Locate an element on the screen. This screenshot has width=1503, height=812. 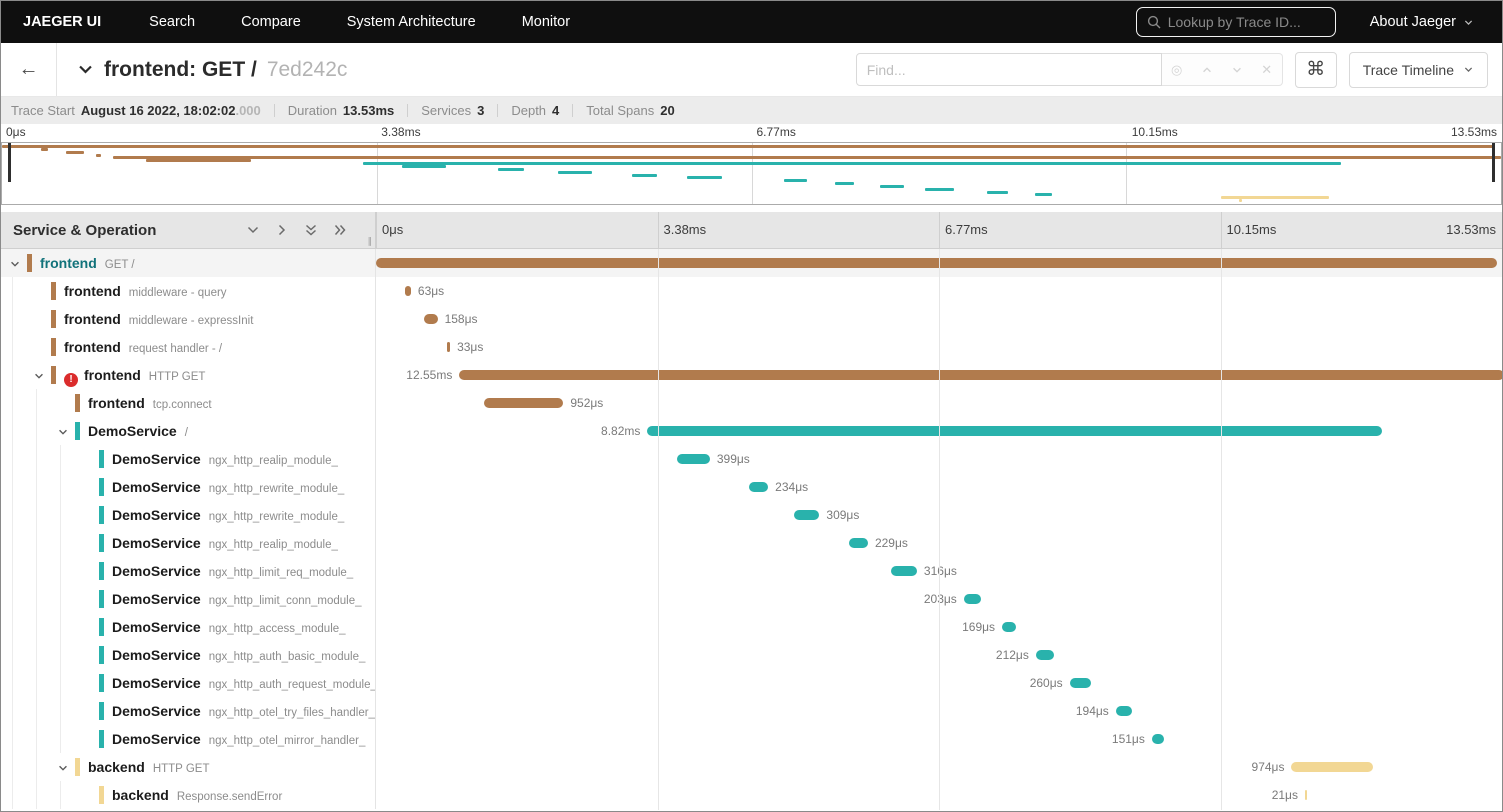
span-row: frontend request handler - / 33μs is located at coordinates (751, 347).